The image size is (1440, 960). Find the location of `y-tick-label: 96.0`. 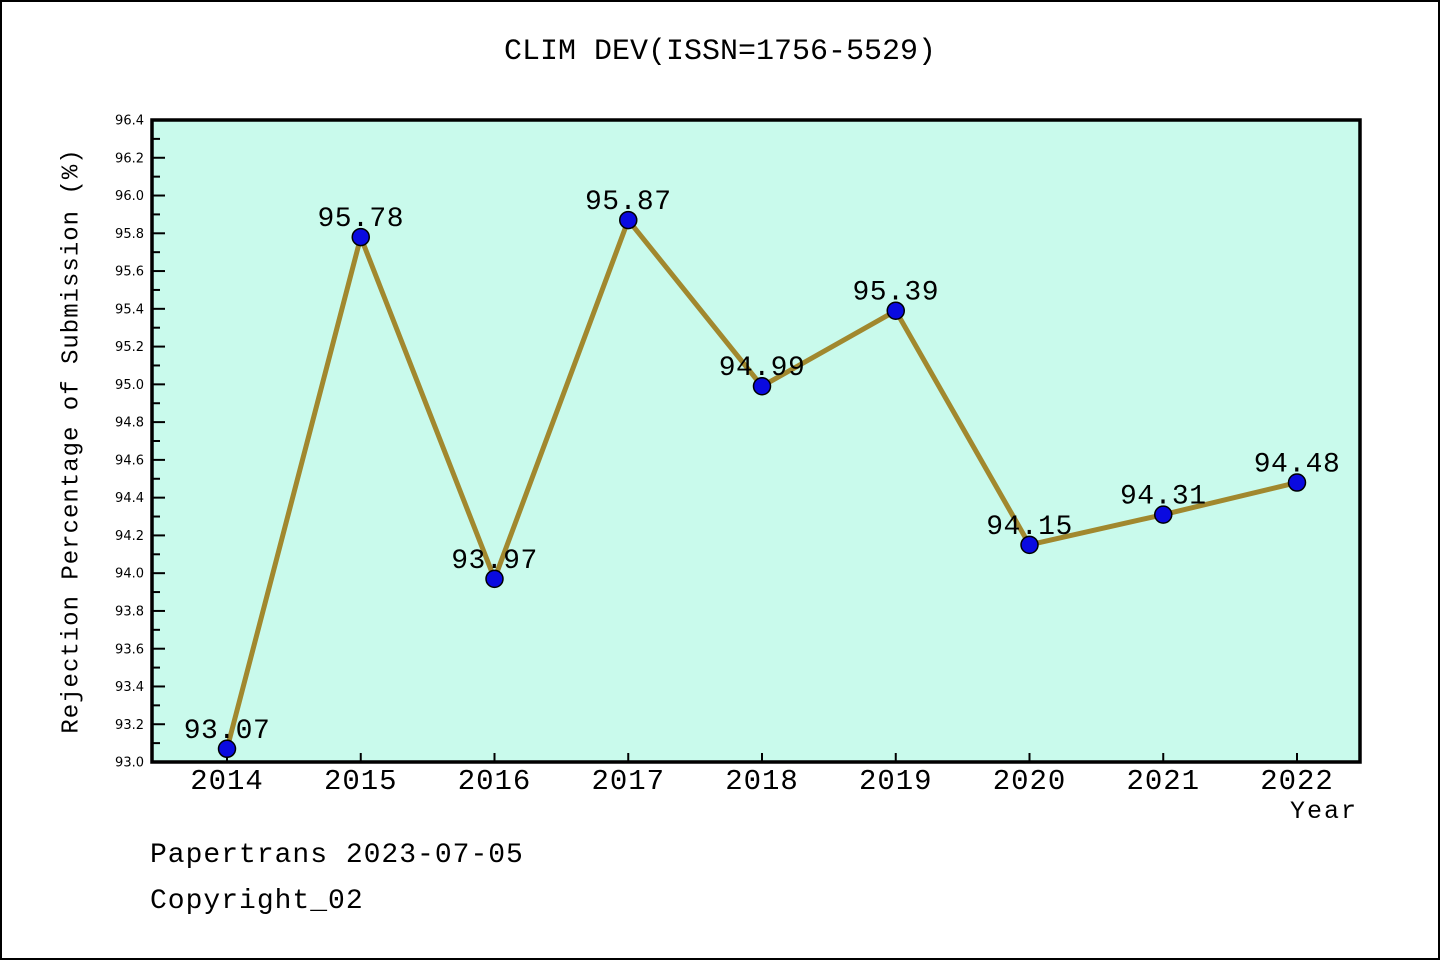

y-tick-label: 96.0 is located at coordinates (129, 196).